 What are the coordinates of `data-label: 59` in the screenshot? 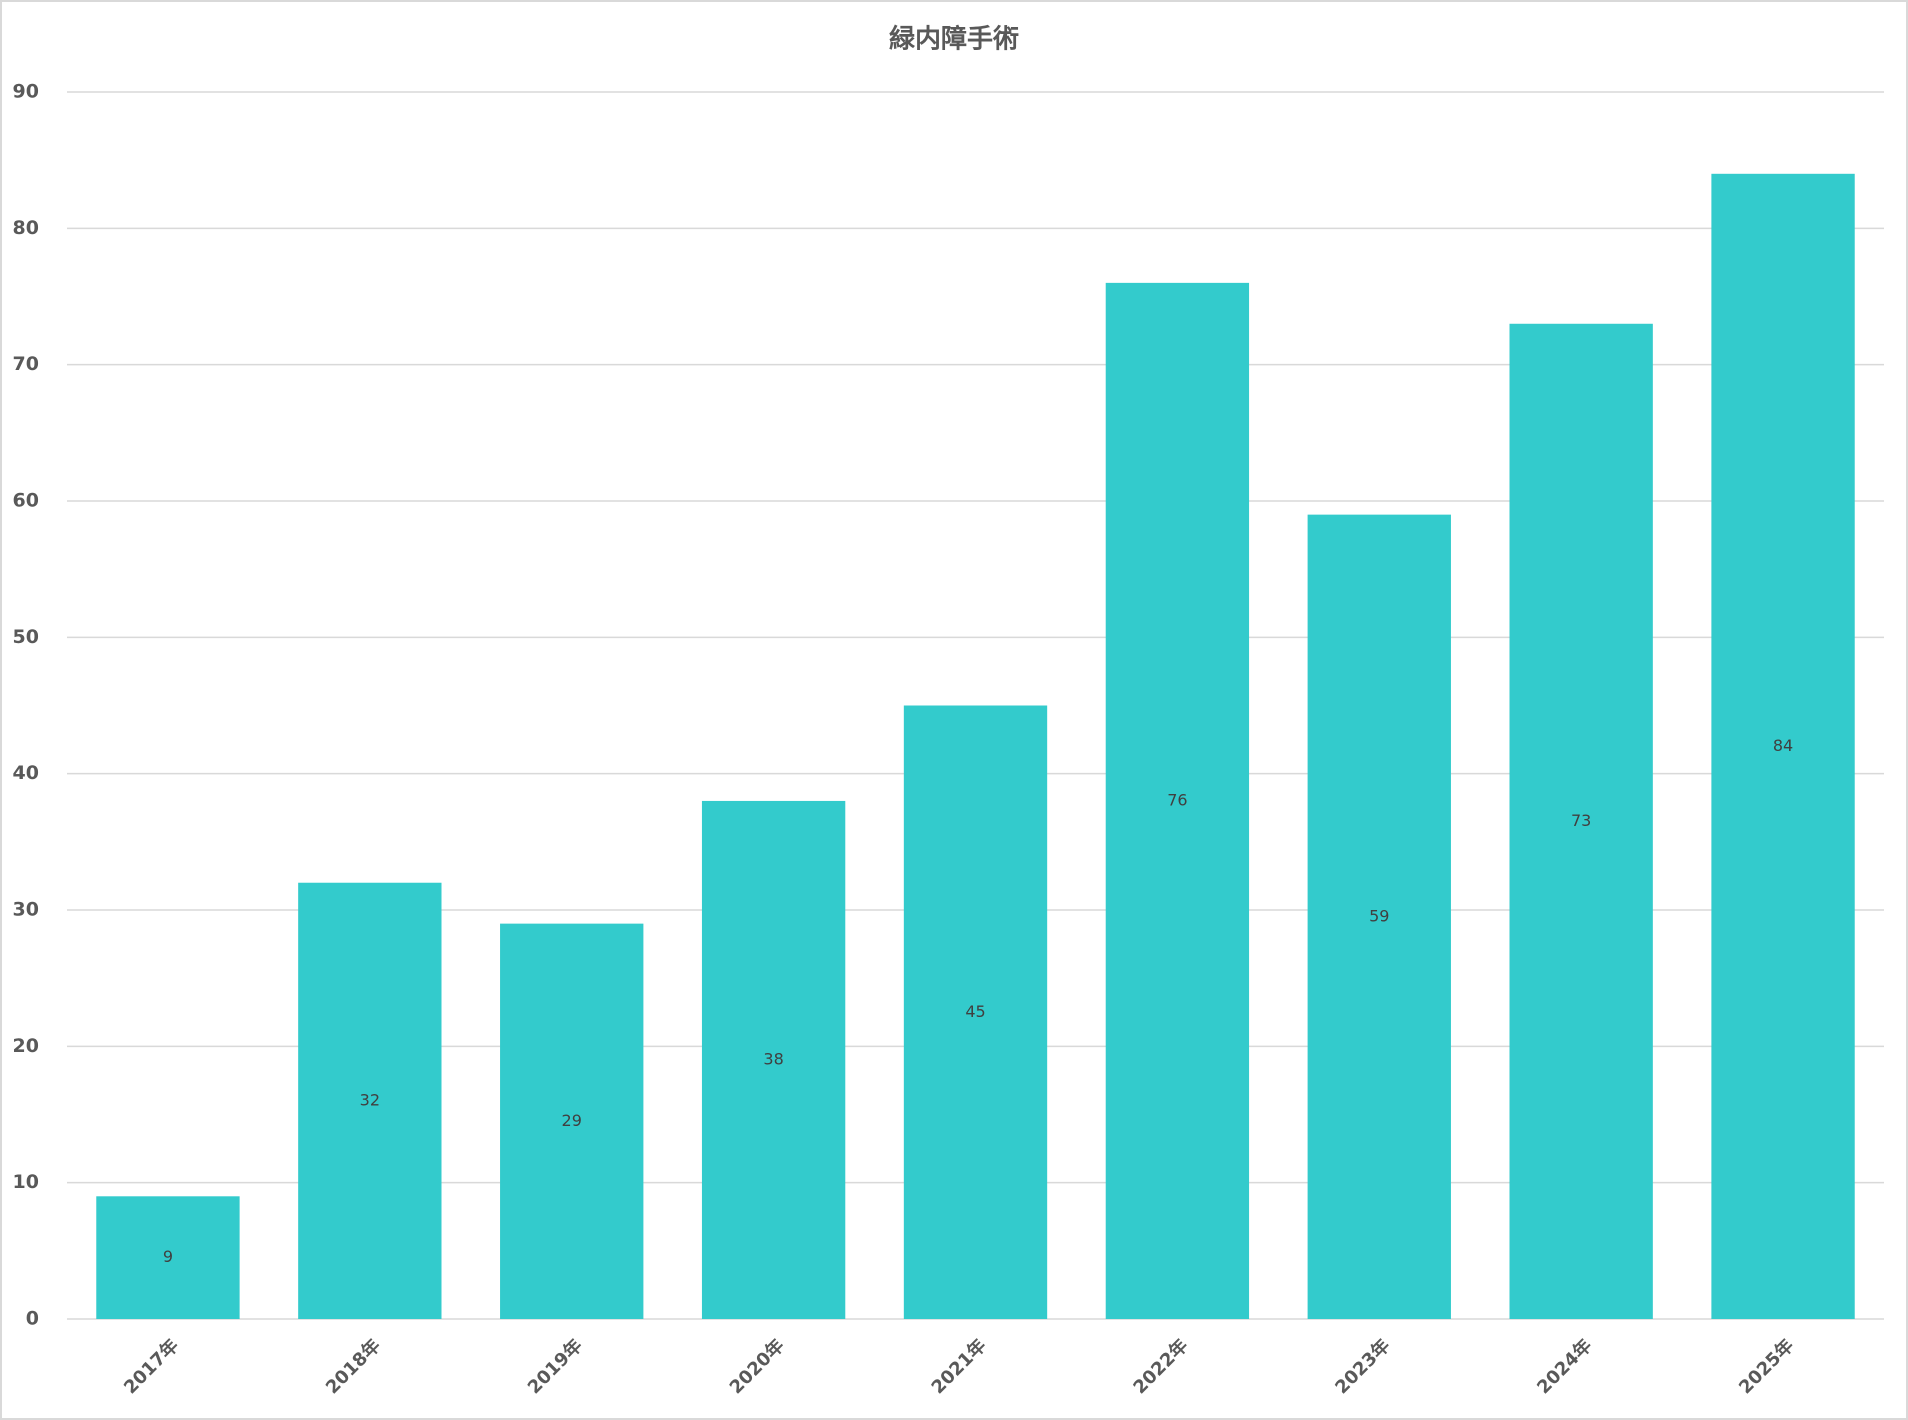 It's located at (1379, 915).